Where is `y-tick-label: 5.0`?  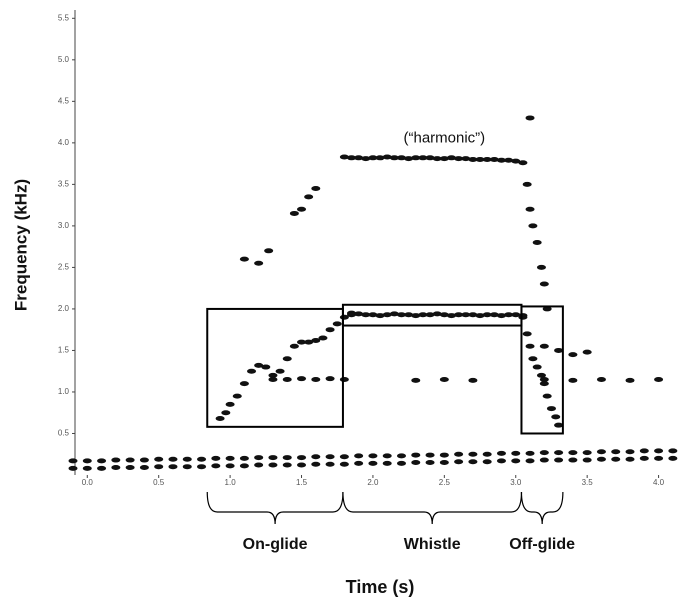
y-tick-label: 5.0 is located at coordinates (64, 59).